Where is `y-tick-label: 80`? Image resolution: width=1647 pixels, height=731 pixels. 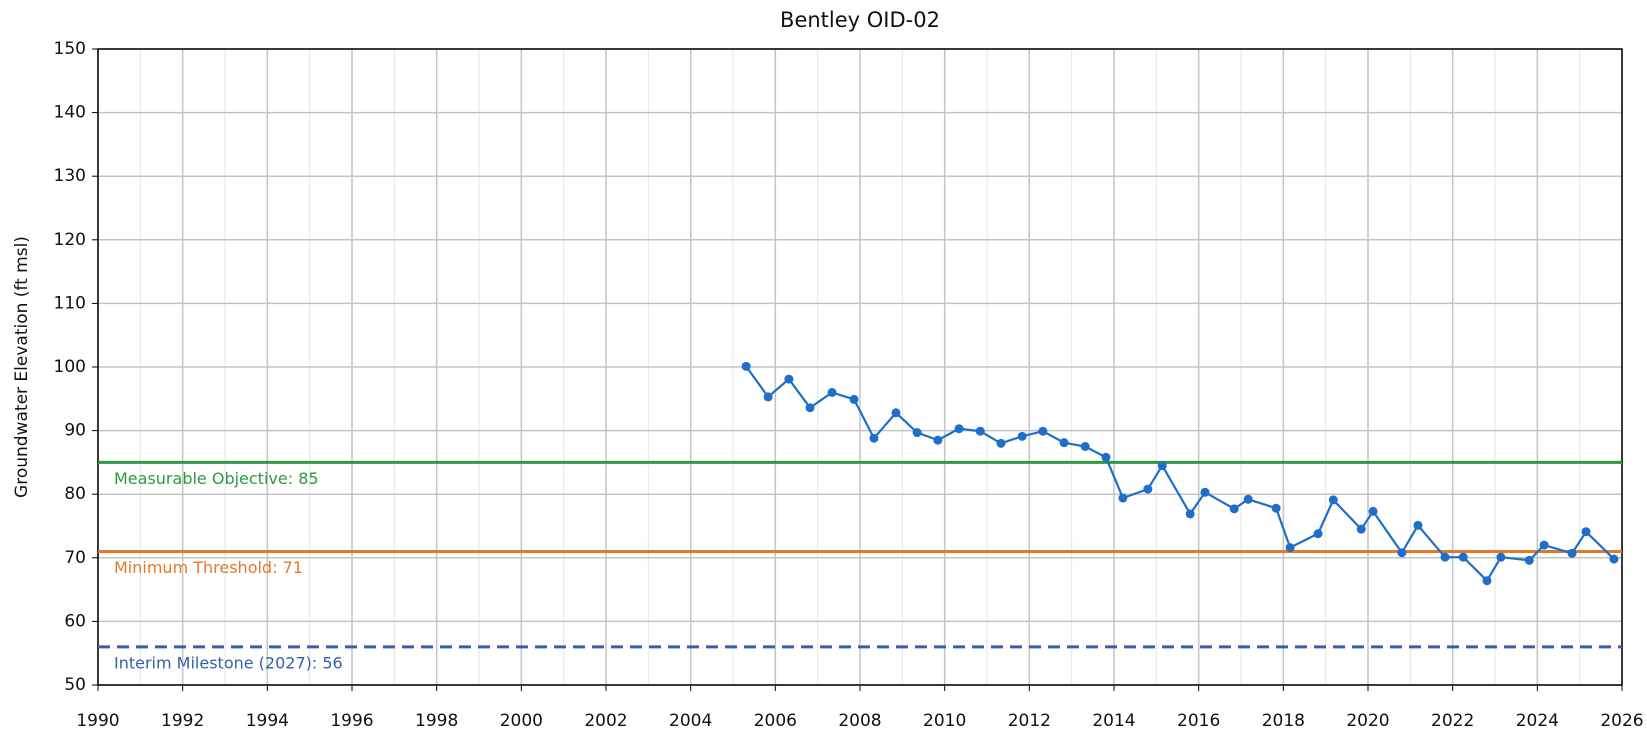 y-tick-label: 80 is located at coordinates (75, 494).